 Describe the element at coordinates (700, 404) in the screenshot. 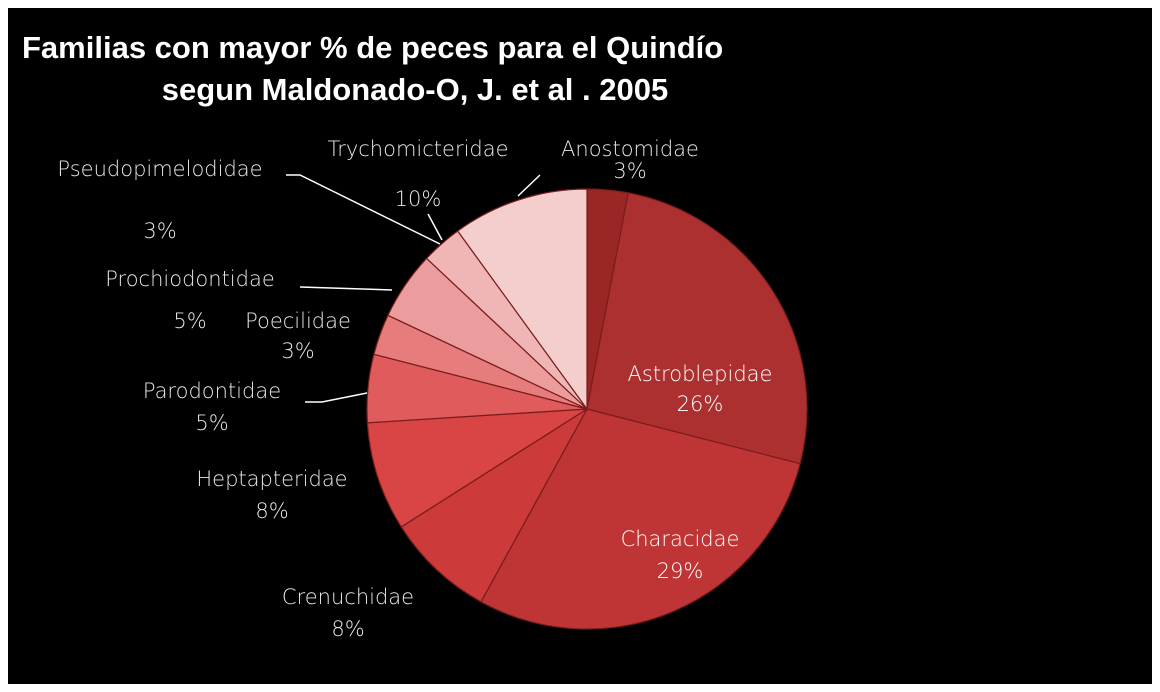

I see `slice-value-label: 26%` at that location.